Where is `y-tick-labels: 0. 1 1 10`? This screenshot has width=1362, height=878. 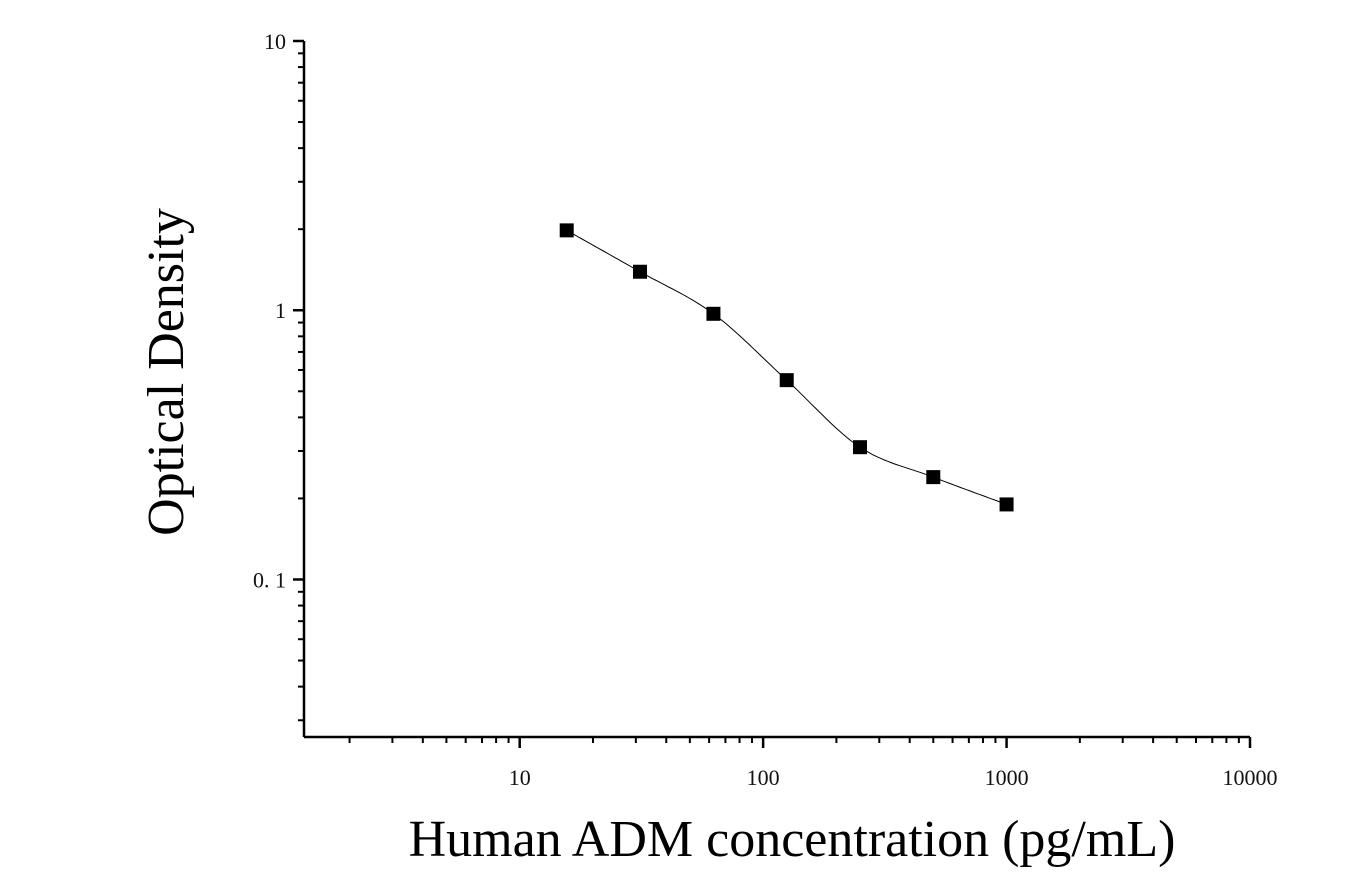 y-tick-labels: 0. 1 1 10 is located at coordinates (269, 310).